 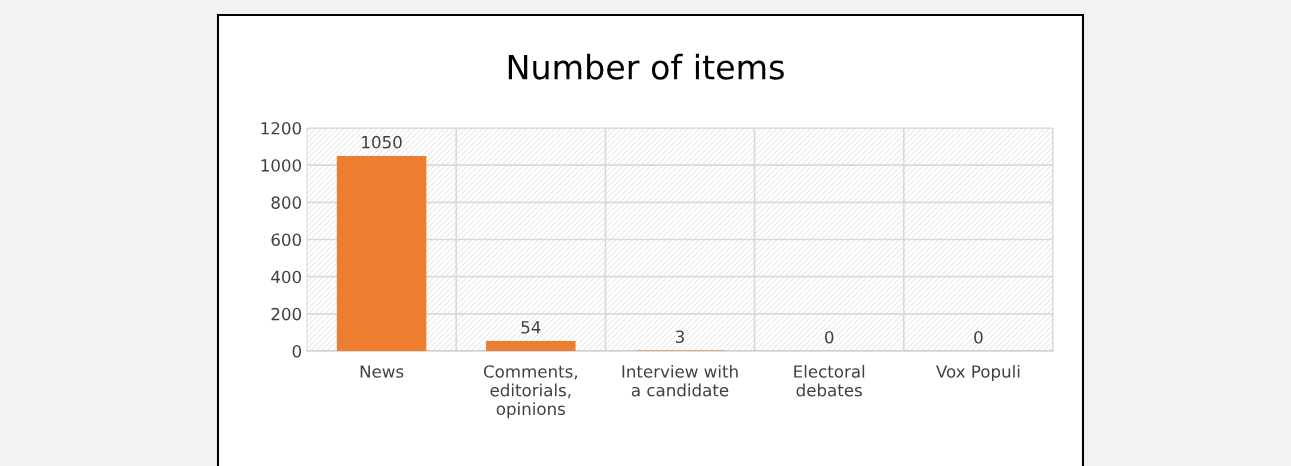 I want to click on y-tick-label: 0, so click(x=297, y=351).